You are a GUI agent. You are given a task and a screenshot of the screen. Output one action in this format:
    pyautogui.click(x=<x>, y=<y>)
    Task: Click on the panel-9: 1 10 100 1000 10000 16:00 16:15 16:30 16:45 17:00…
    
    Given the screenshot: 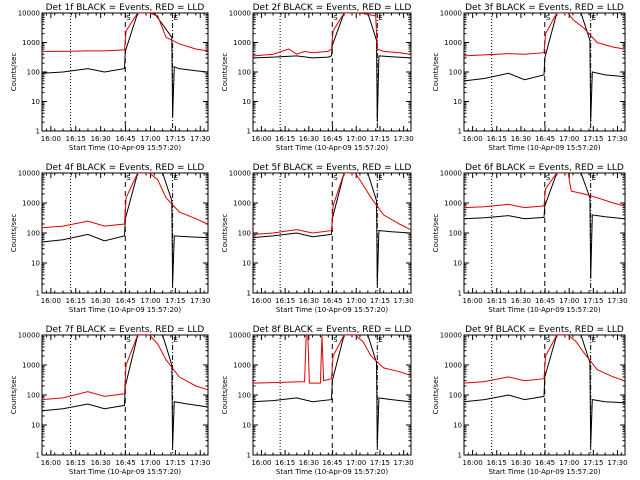 What is the action you would take?
    pyautogui.click(x=530, y=400)
    